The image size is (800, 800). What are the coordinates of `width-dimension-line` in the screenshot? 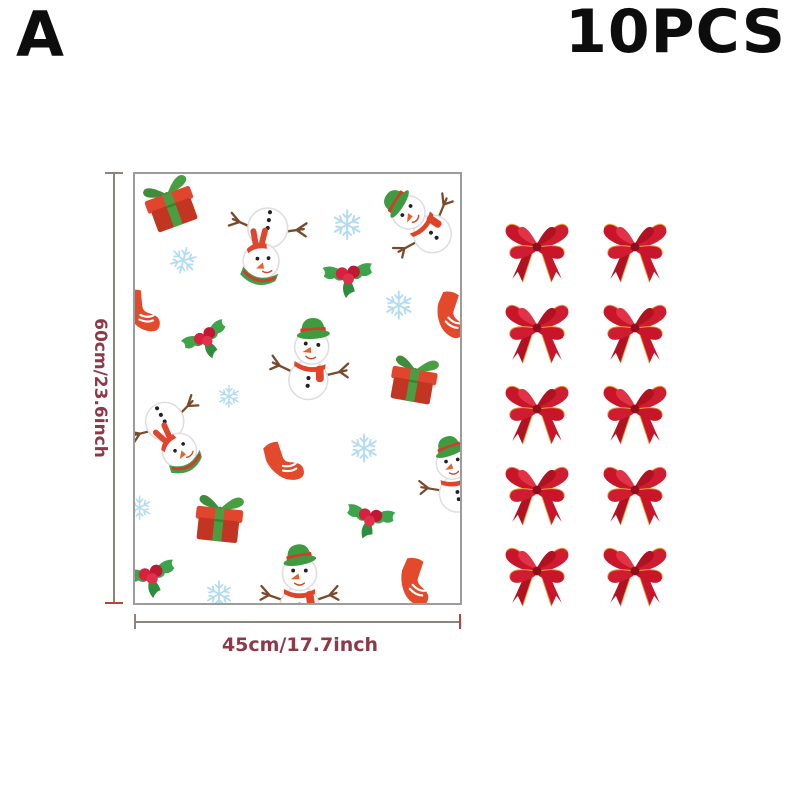 It's located at (297, 622).